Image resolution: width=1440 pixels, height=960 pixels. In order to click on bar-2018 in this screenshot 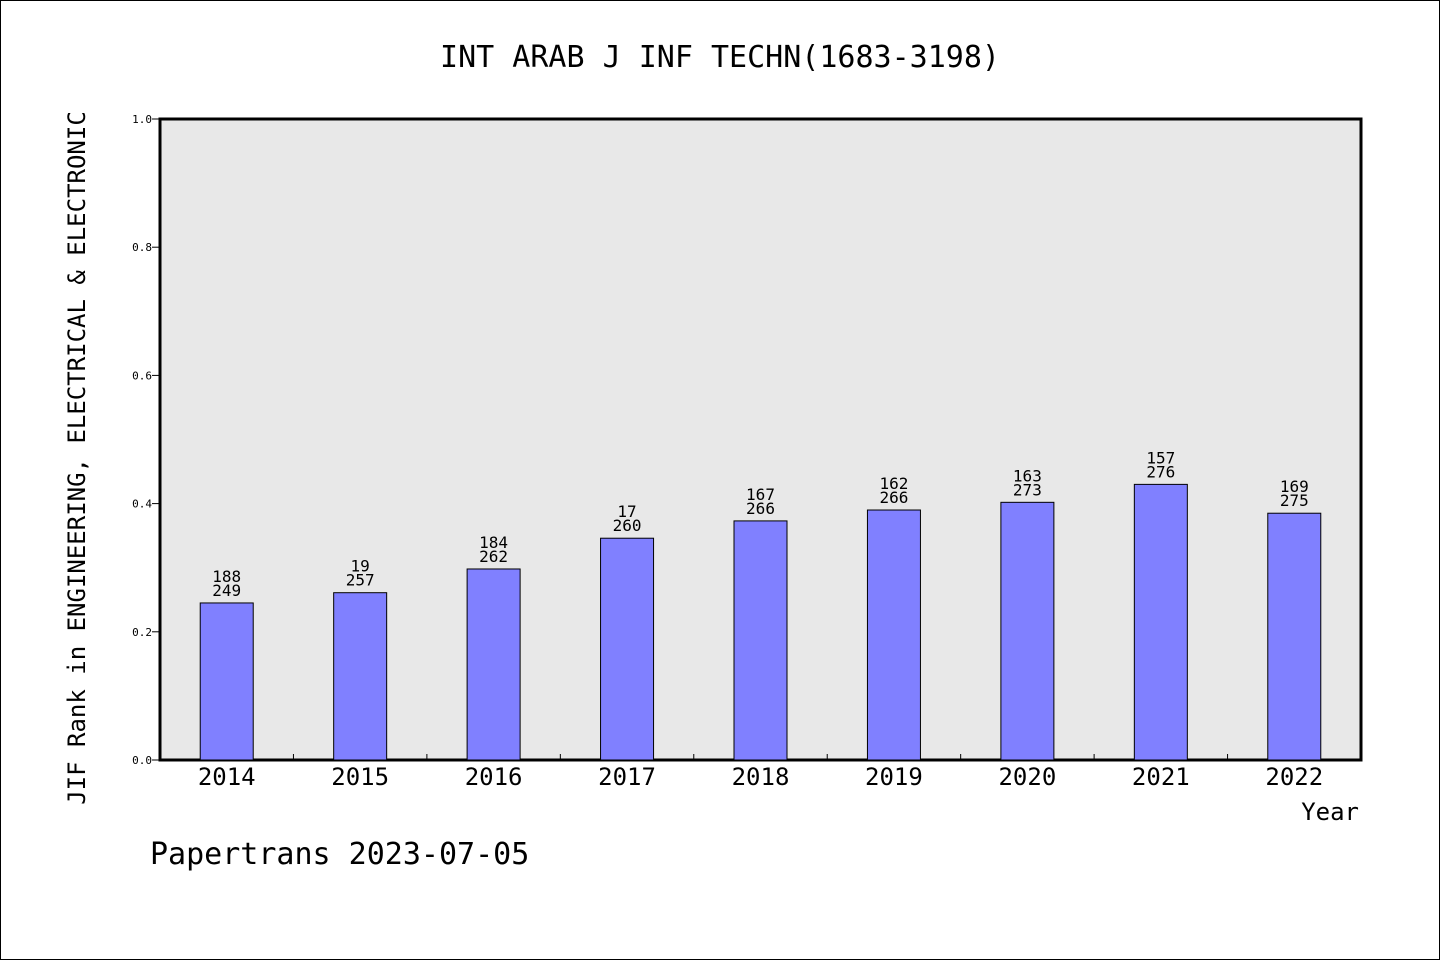, I will do `click(760, 640)`.